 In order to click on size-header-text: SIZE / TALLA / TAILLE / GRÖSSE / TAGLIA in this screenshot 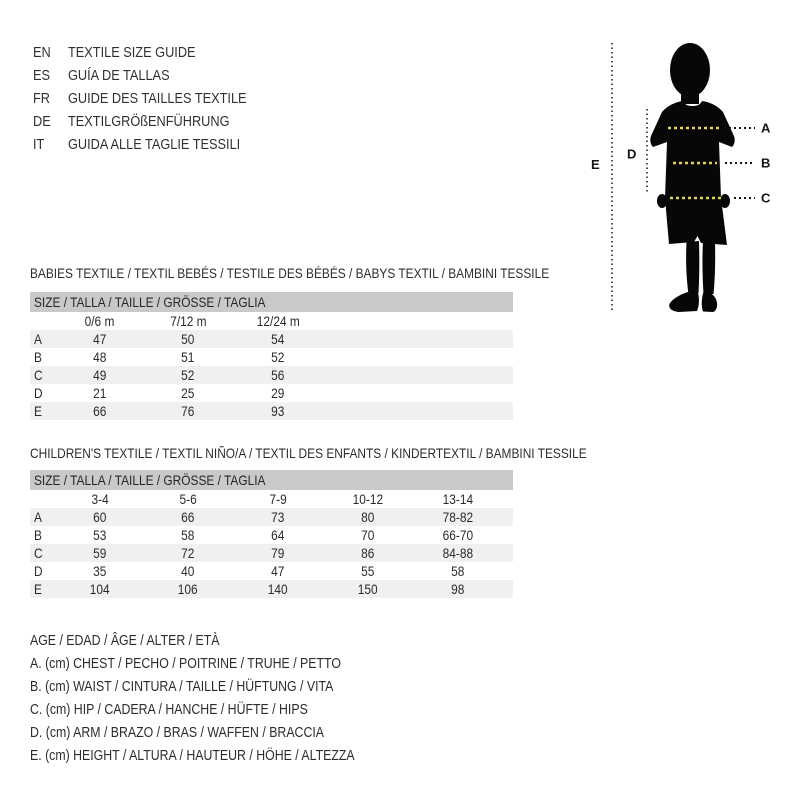, I will do `click(150, 480)`.